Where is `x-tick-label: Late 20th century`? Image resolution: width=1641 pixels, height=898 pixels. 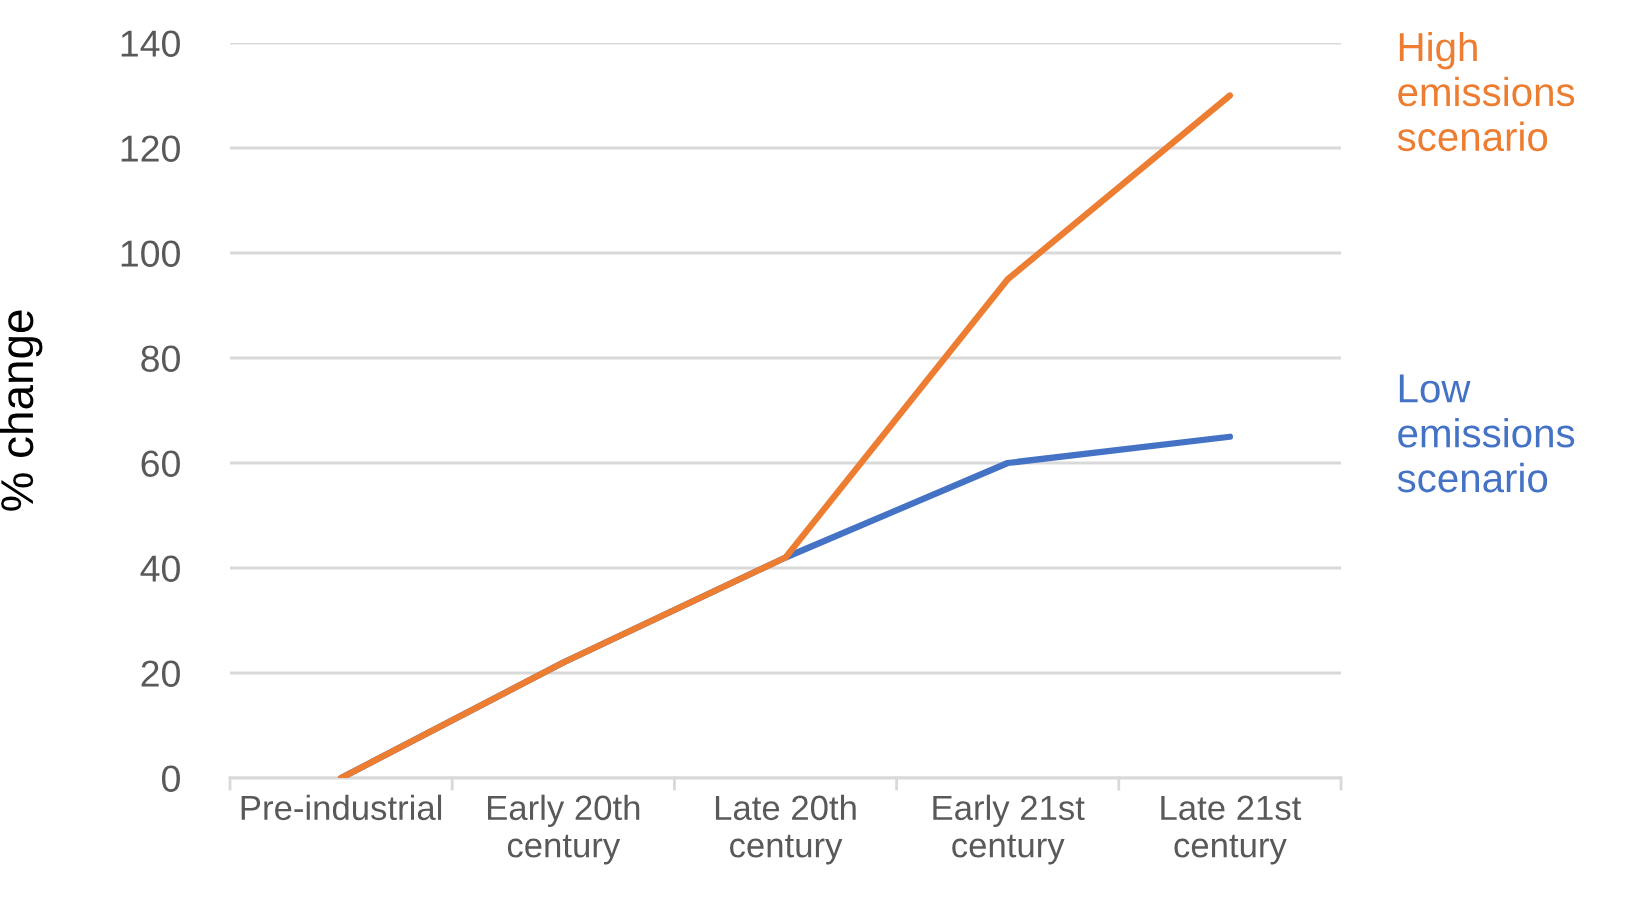 x-tick-label: Late 20th century is located at coordinates (785, 829).